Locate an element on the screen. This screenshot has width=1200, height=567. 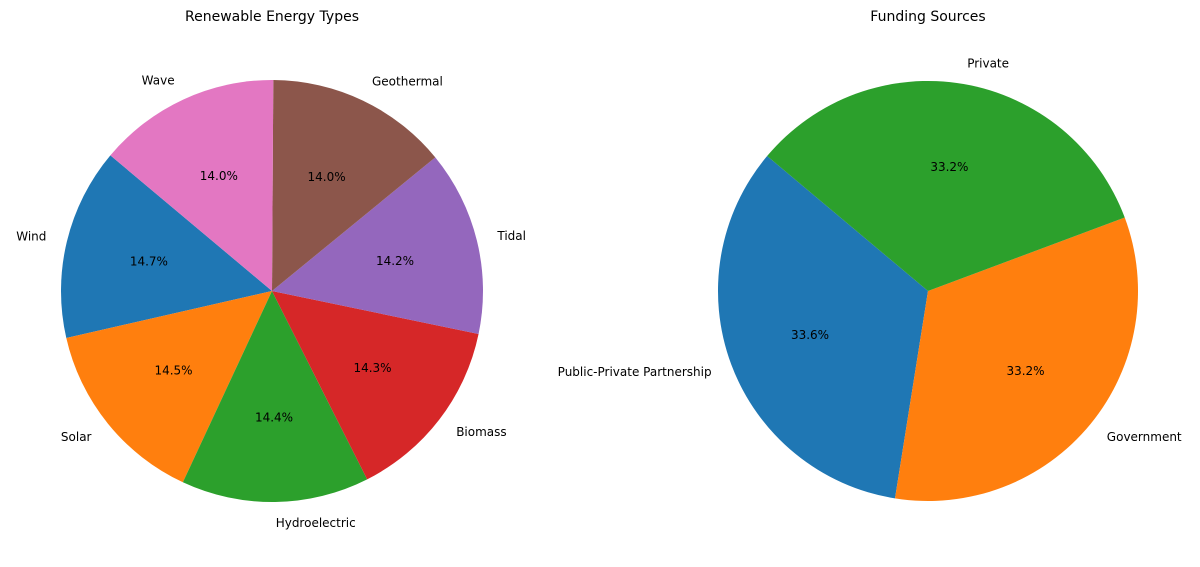
category-label-wind: Wind is located at coordinates (31, 237).